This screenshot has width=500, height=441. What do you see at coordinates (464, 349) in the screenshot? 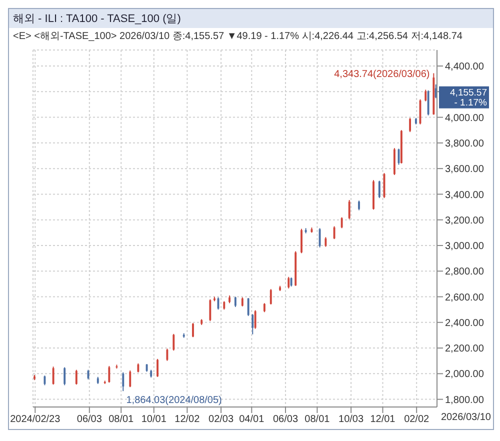
I see `y-tick-label: 2,200.00` at bounding box center [464, 349].